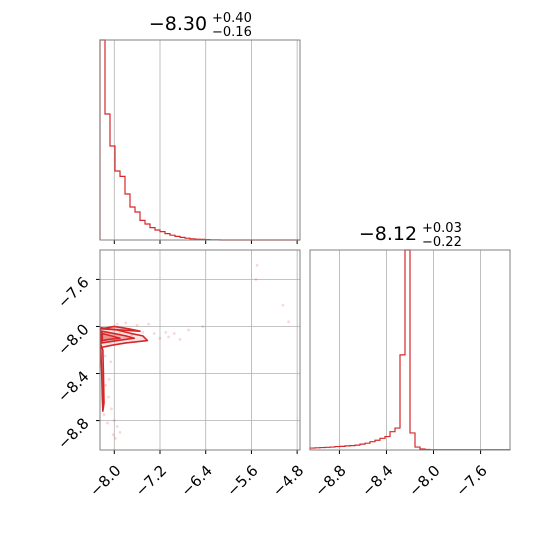  I want to click on title-sub: −0.22, so click(442, 242).